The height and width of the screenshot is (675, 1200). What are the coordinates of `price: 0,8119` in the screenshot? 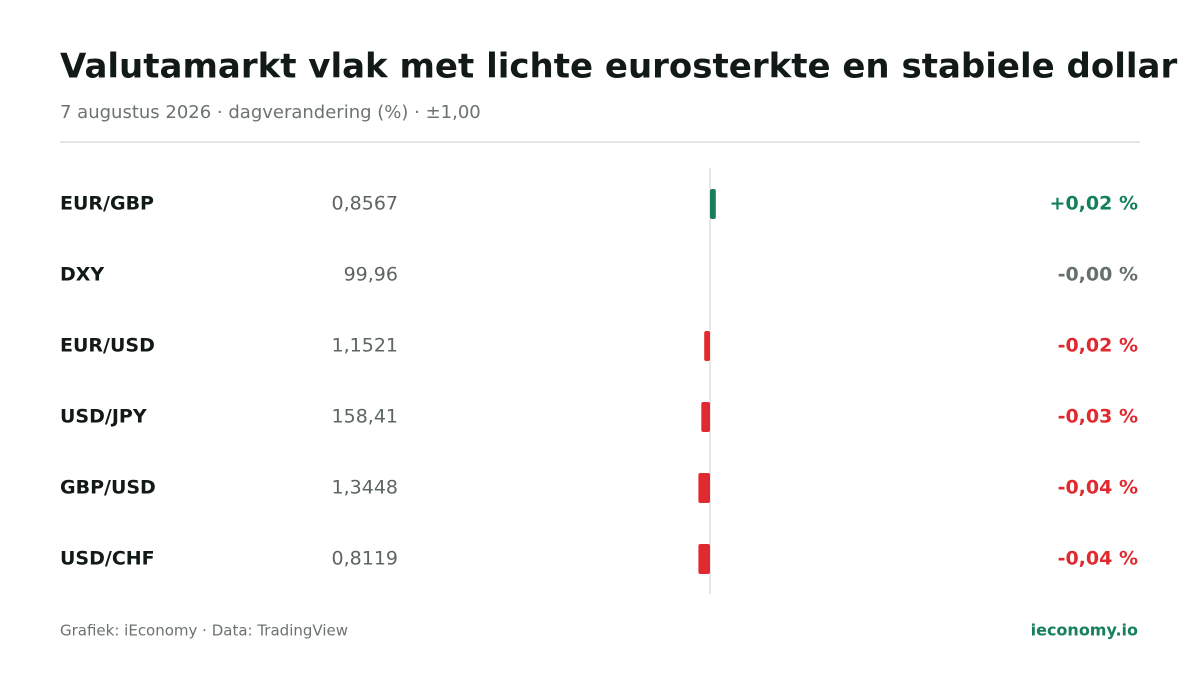 It's located at (365, 559).